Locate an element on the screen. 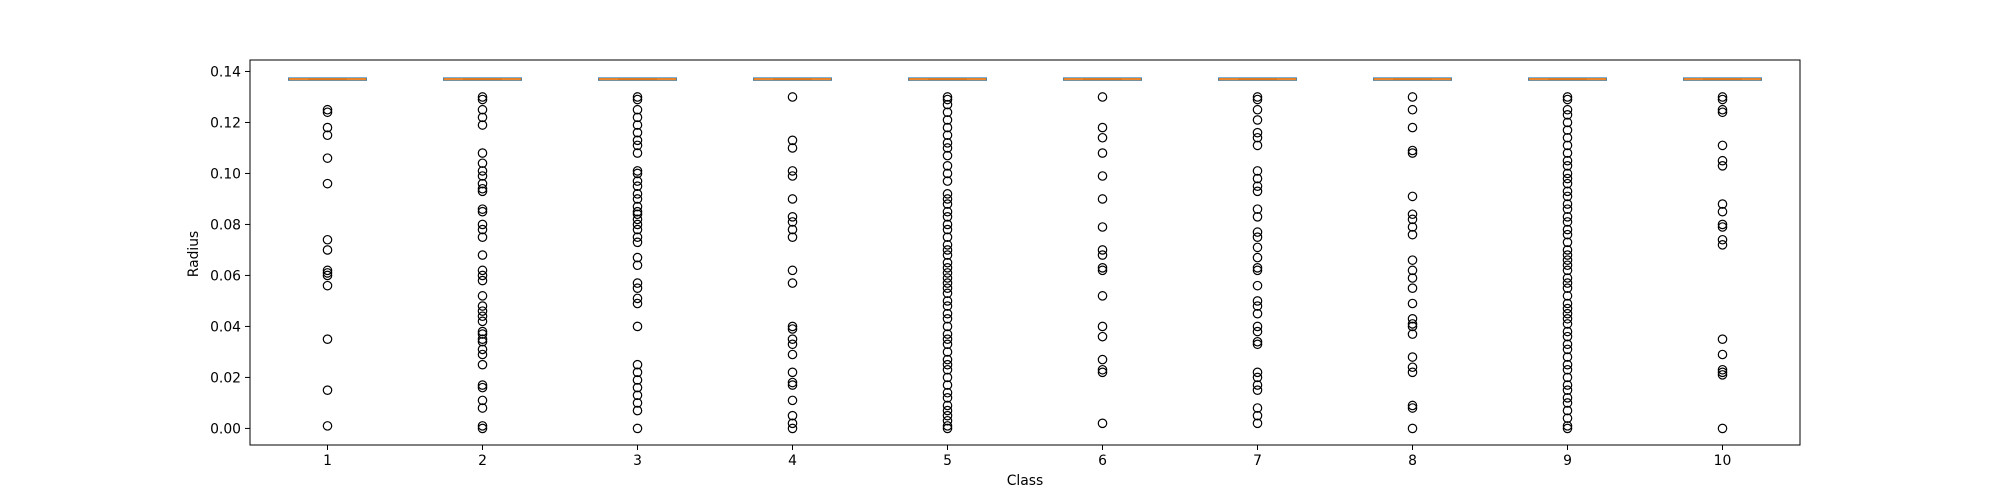 The image size is (2000, 500). y-axis-label: Radius is located at coordinates (194, 254).